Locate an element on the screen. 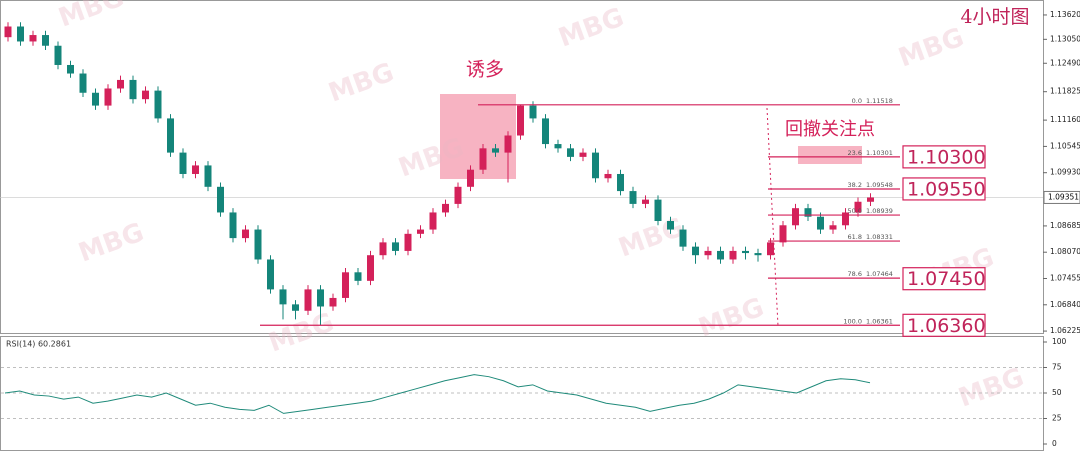 This screenshot has width=1080, height=451. fib-price: 1.09548 is located at coordinates (879, 185).